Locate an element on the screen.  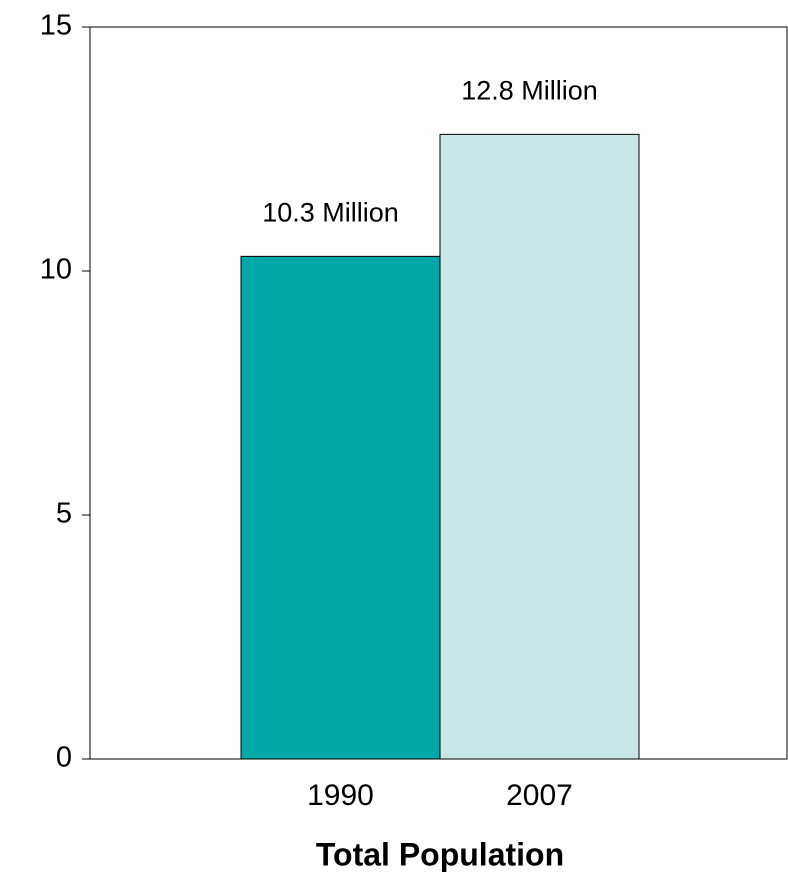
y-tick-label: 5 is located at coordinates (64, 514).